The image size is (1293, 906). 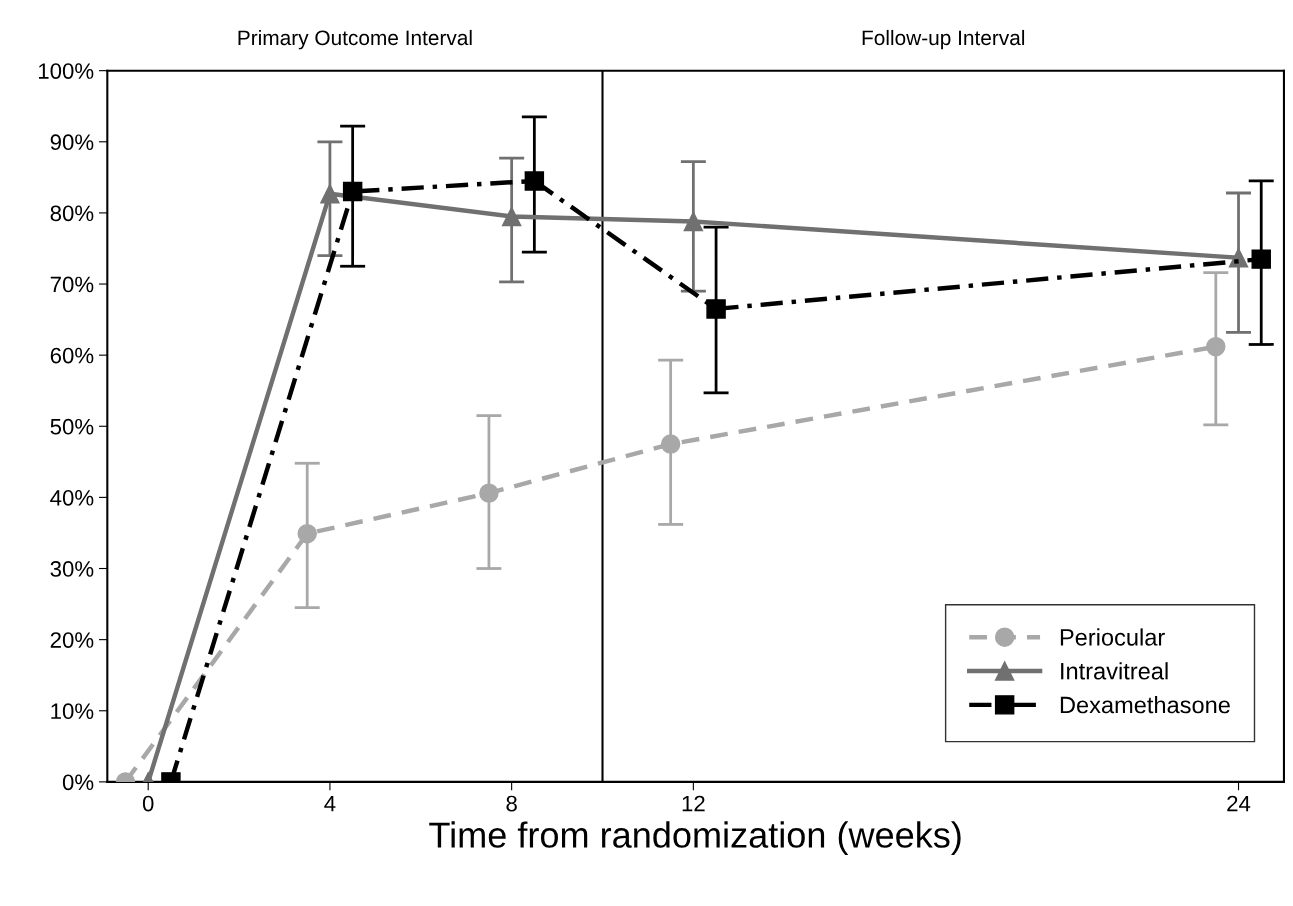 What do you see at coordinates (72, 711) in the screenshot?
I see `y-tick-label: 10%` at bounding box center [72, 711].